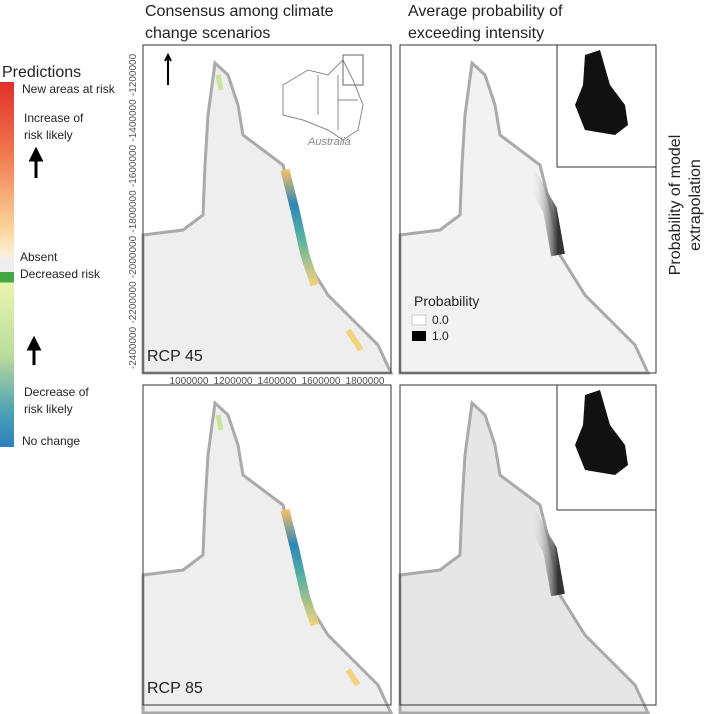 This screenshot has height=714, width=709. Describe the element at coordinates (133, 302) in the screenshot. I see `axis-tick-label: -2200000` at that location.